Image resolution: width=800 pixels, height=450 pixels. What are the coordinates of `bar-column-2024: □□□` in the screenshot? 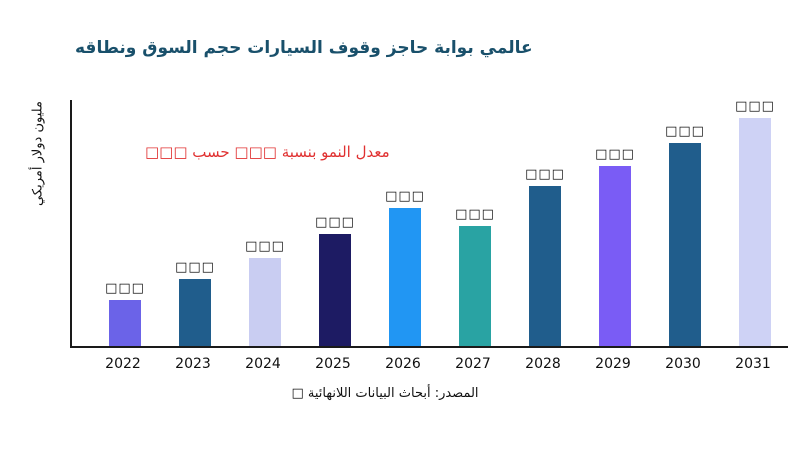 It's located at (265, 293).